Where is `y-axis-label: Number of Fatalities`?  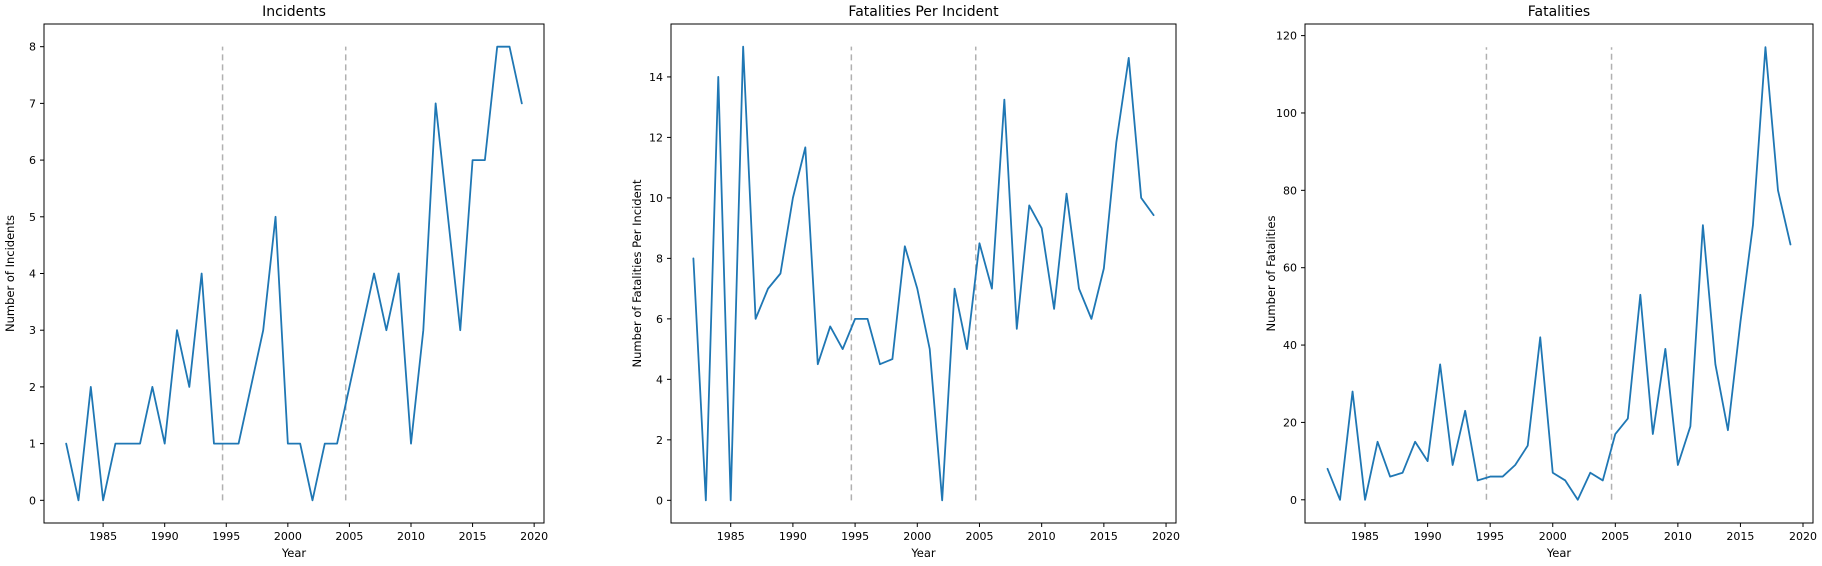 y-axis-label: Number of Fatalities is located at coordinates (1271, 274).